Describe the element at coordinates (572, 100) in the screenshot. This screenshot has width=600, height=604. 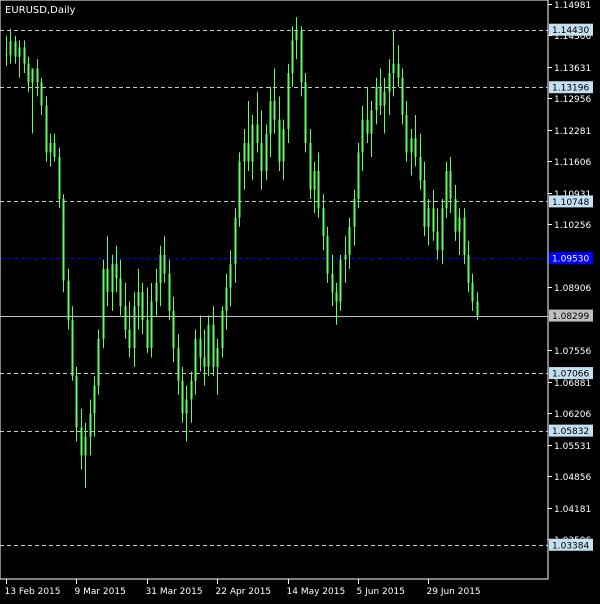
I see `y-tick-label: 1.12956` at that location.